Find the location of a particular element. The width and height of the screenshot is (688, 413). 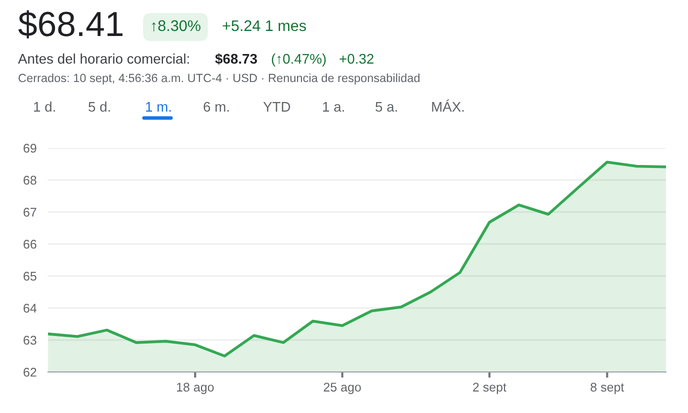

x-tick-label: 18 ago is located at coordinates (195, 388).